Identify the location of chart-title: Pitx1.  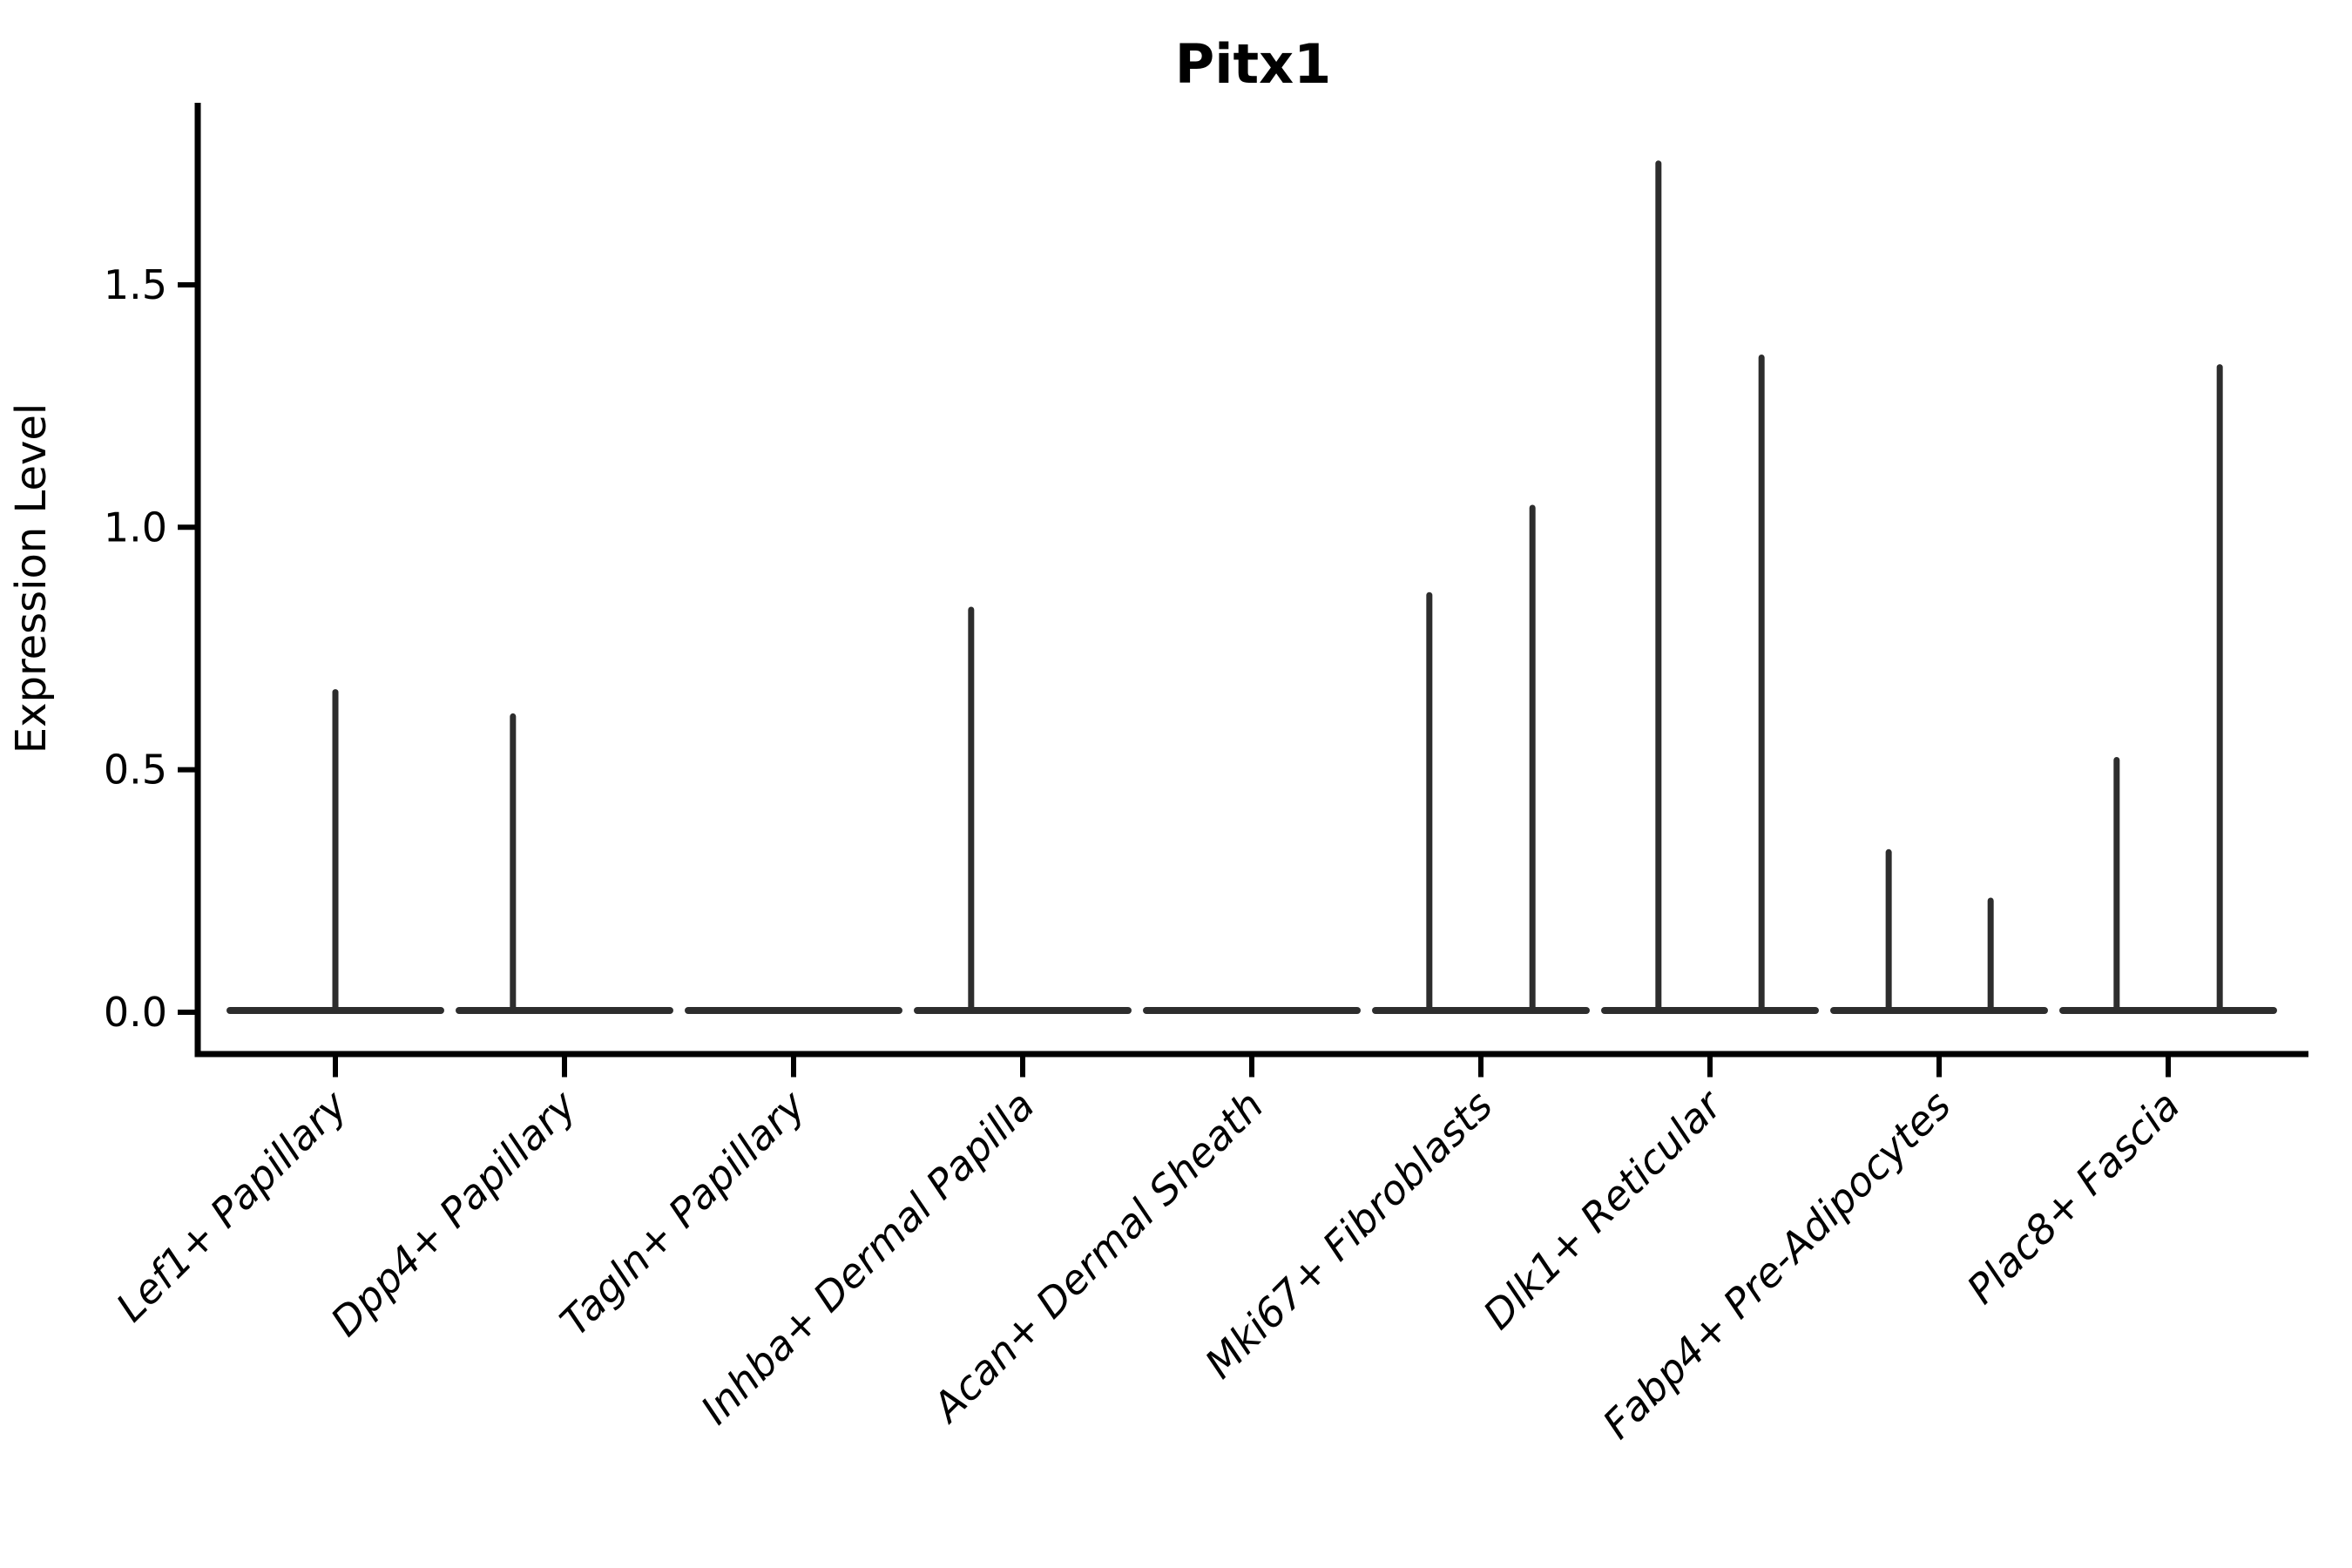
(1253, 64).